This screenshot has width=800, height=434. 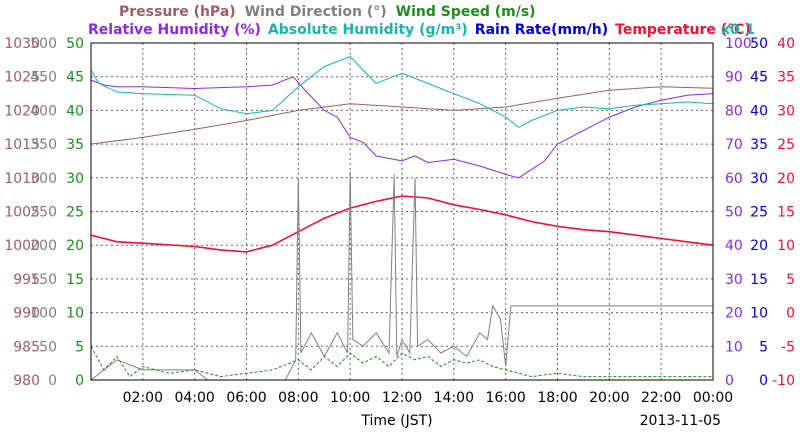 I want to click on tick-label-humidity: 0, so click(x=729, y=381).